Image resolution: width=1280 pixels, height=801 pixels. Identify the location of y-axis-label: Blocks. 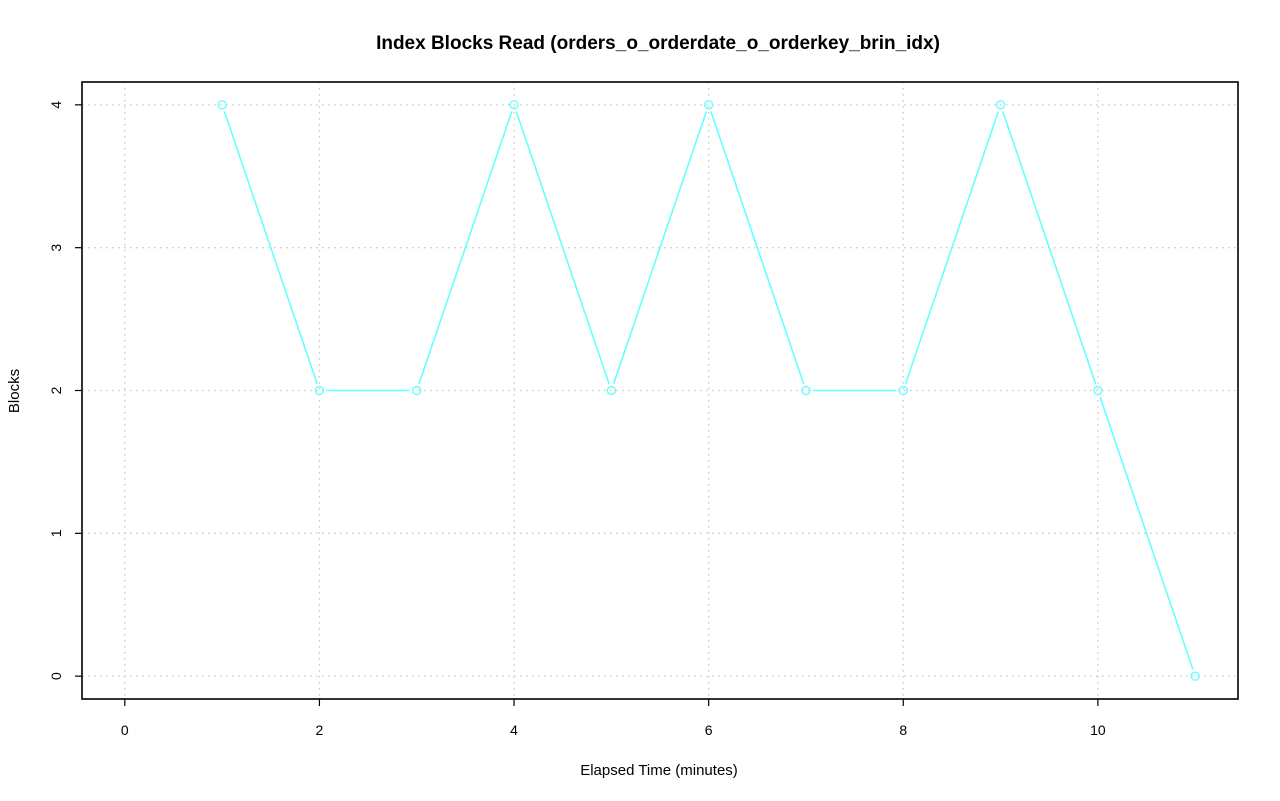
(14, 391).